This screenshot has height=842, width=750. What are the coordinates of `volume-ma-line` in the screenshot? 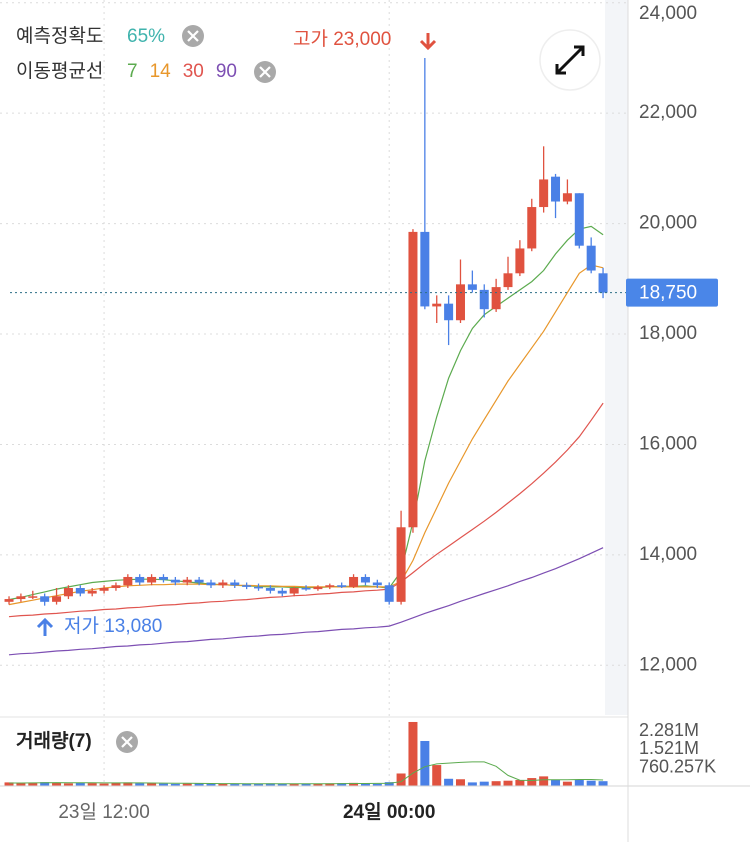 It's located at (306, 773).